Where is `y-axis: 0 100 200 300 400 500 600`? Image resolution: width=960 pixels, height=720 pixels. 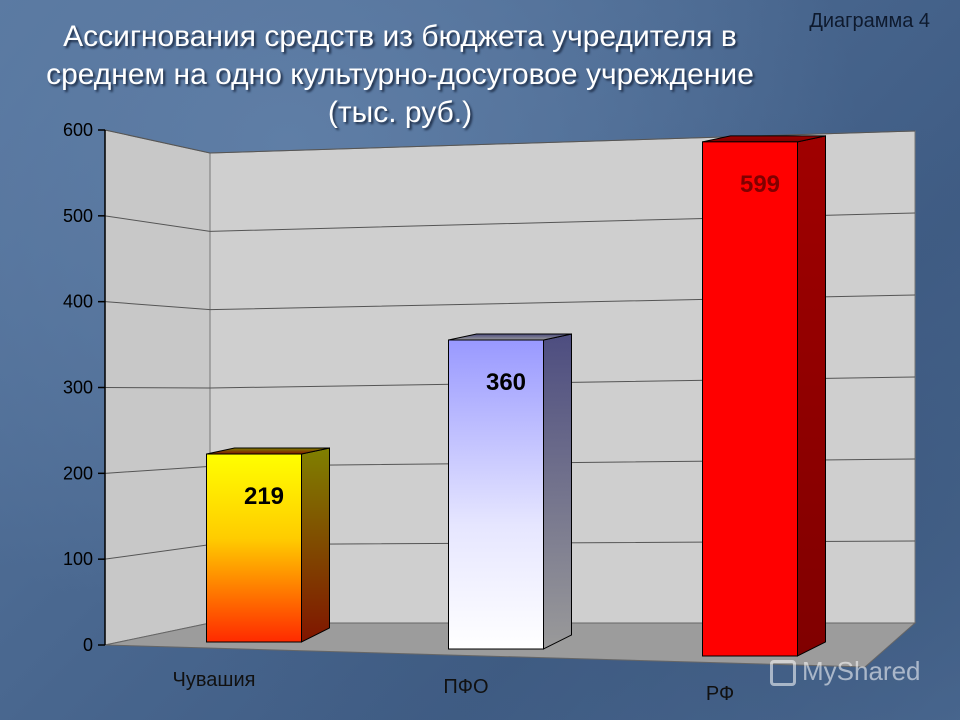
y-axis: 0 100 200 300 400 500 600 is located at coordinates (84, 387).